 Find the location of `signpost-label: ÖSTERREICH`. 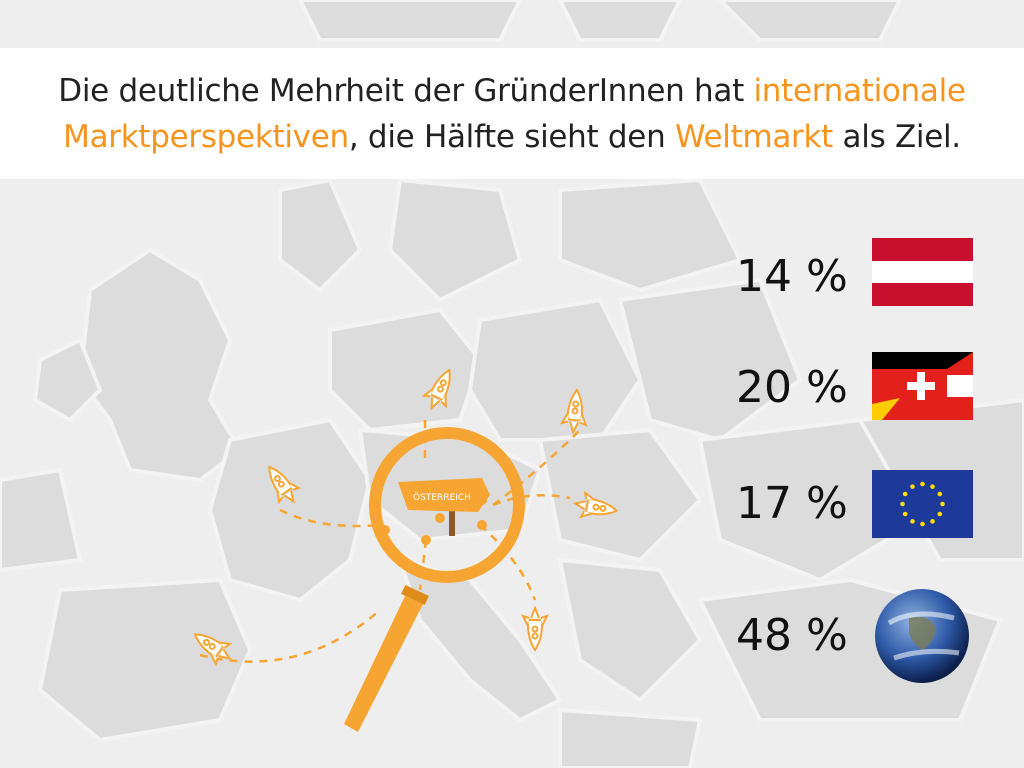

signpost-label: ÖSTERREICH is located at coordinates (442, 497).